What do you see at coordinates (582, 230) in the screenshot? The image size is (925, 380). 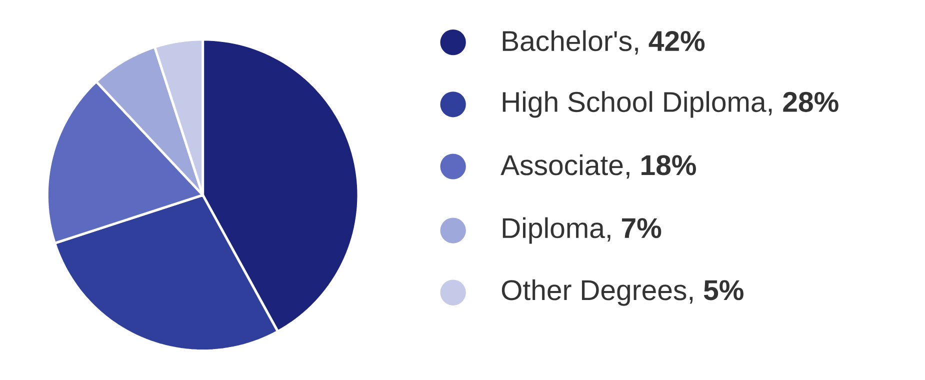 I see `legend-label: Diploma, 7%` at bounding box center [582, 230].